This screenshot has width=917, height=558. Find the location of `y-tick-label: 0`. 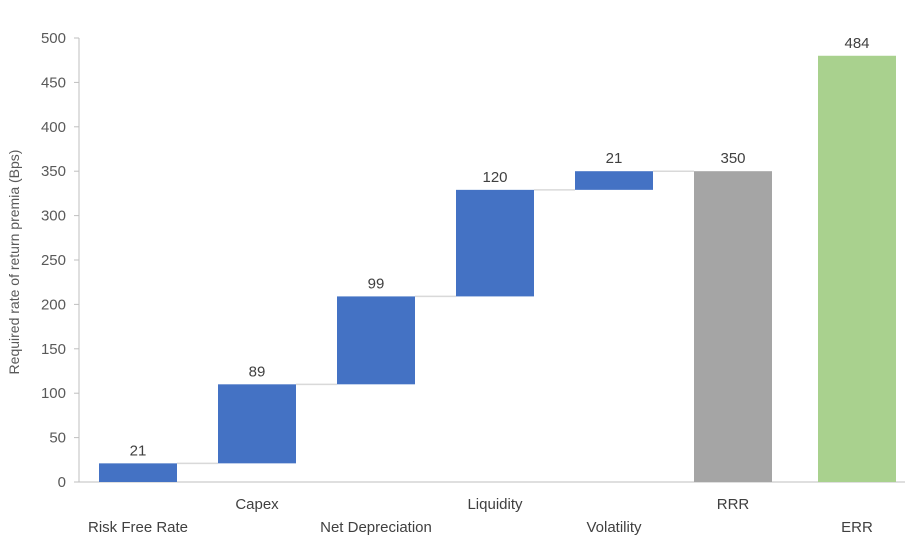

y-tick-label: 0 is located at coordinates (62, 482).